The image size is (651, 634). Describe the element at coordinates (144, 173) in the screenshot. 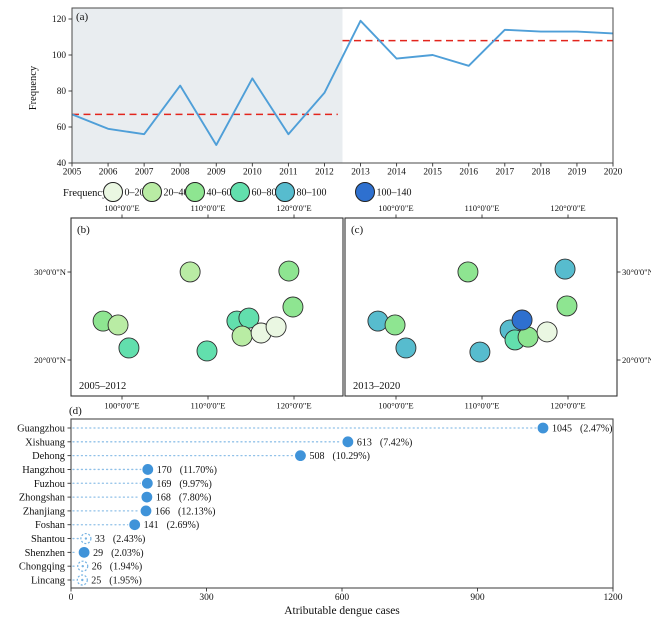

I see `panel-a-x-tick-label: 2007` at that location.